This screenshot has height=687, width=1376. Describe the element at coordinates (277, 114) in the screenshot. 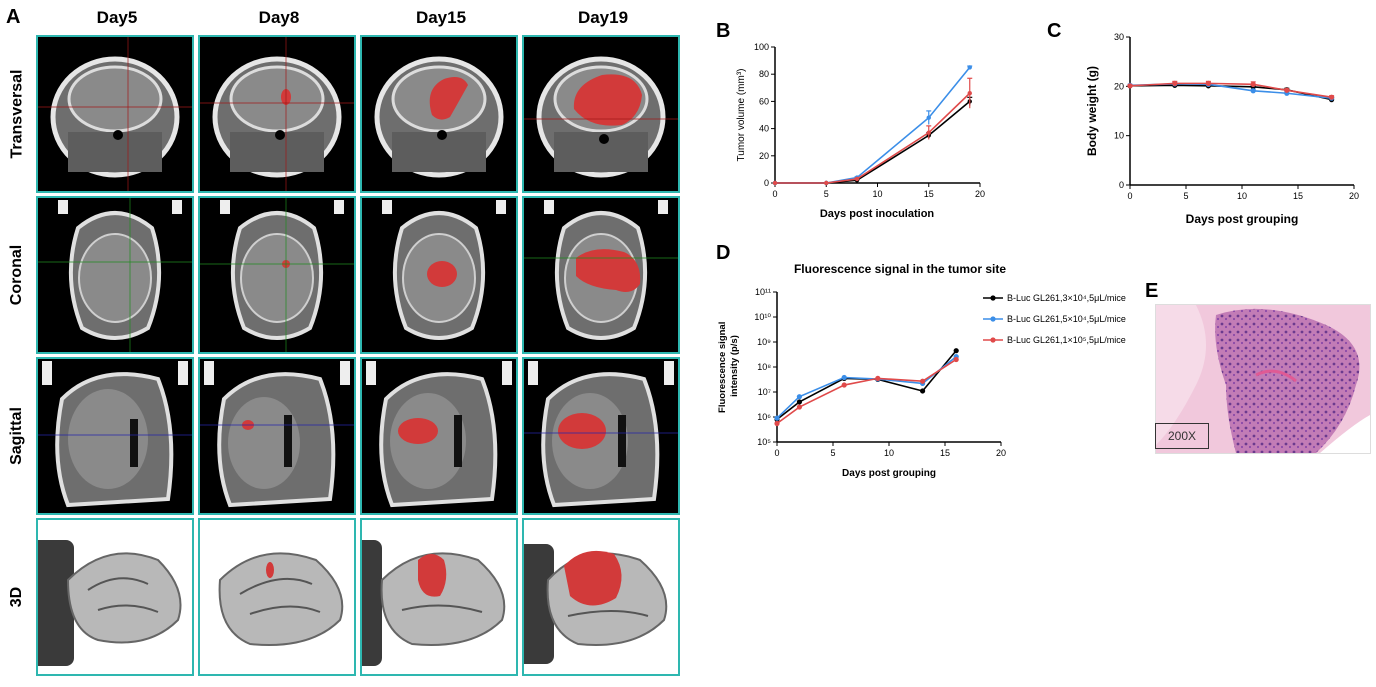

I see `ct-transversal-day8` at that location.